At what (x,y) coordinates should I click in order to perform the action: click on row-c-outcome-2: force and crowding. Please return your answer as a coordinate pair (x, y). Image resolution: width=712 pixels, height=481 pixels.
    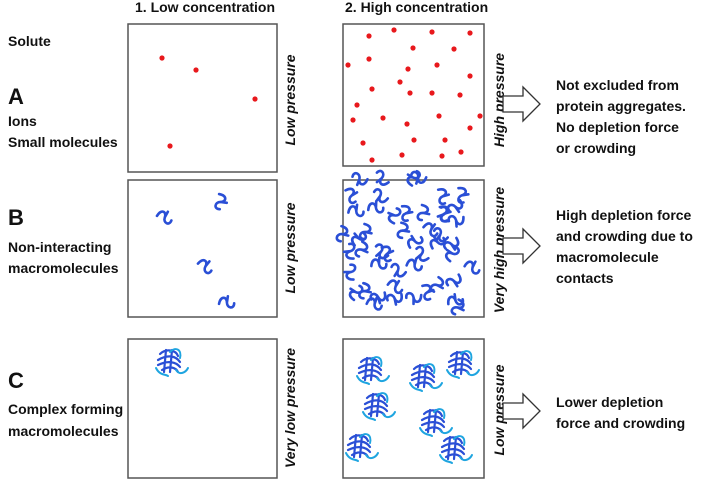
    Looking at the image, I should click on (620, 423).